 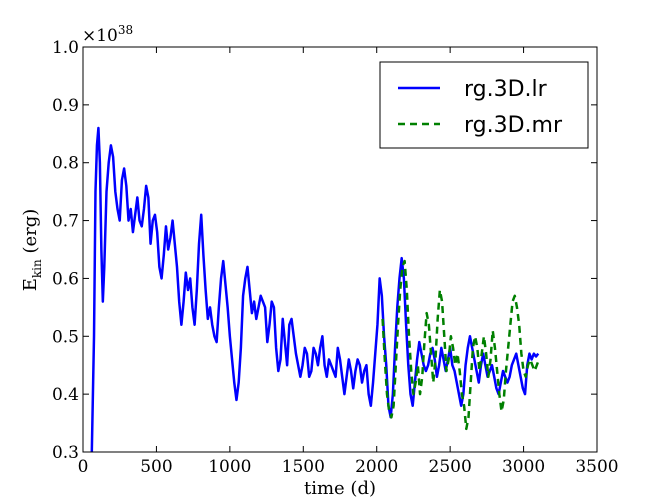 I want to click on y-tick-label: 0.4, so click(x=65, y=395).